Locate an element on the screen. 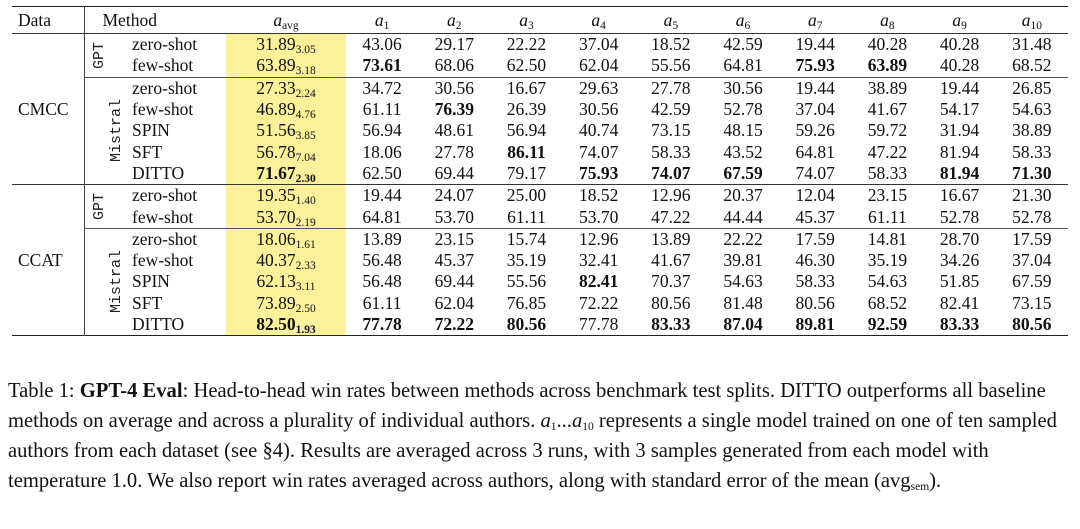  value-cell: 27.78 is located at coordinates (454, 151).